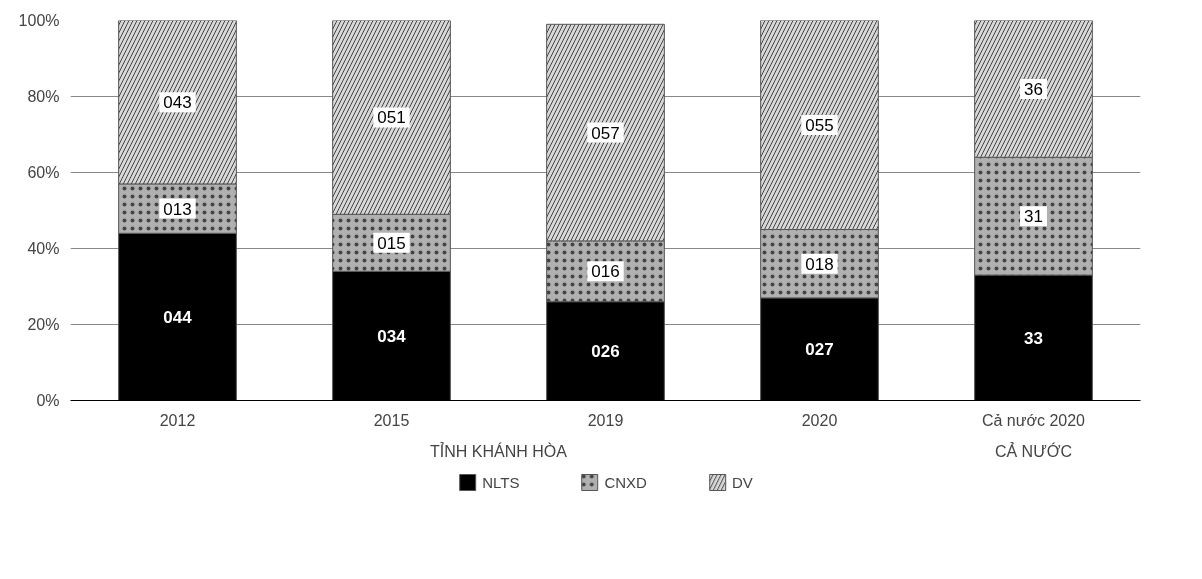  Describe the element at coordinates (391, 118) in the screenshot. I see `data-label: 051` at that location.